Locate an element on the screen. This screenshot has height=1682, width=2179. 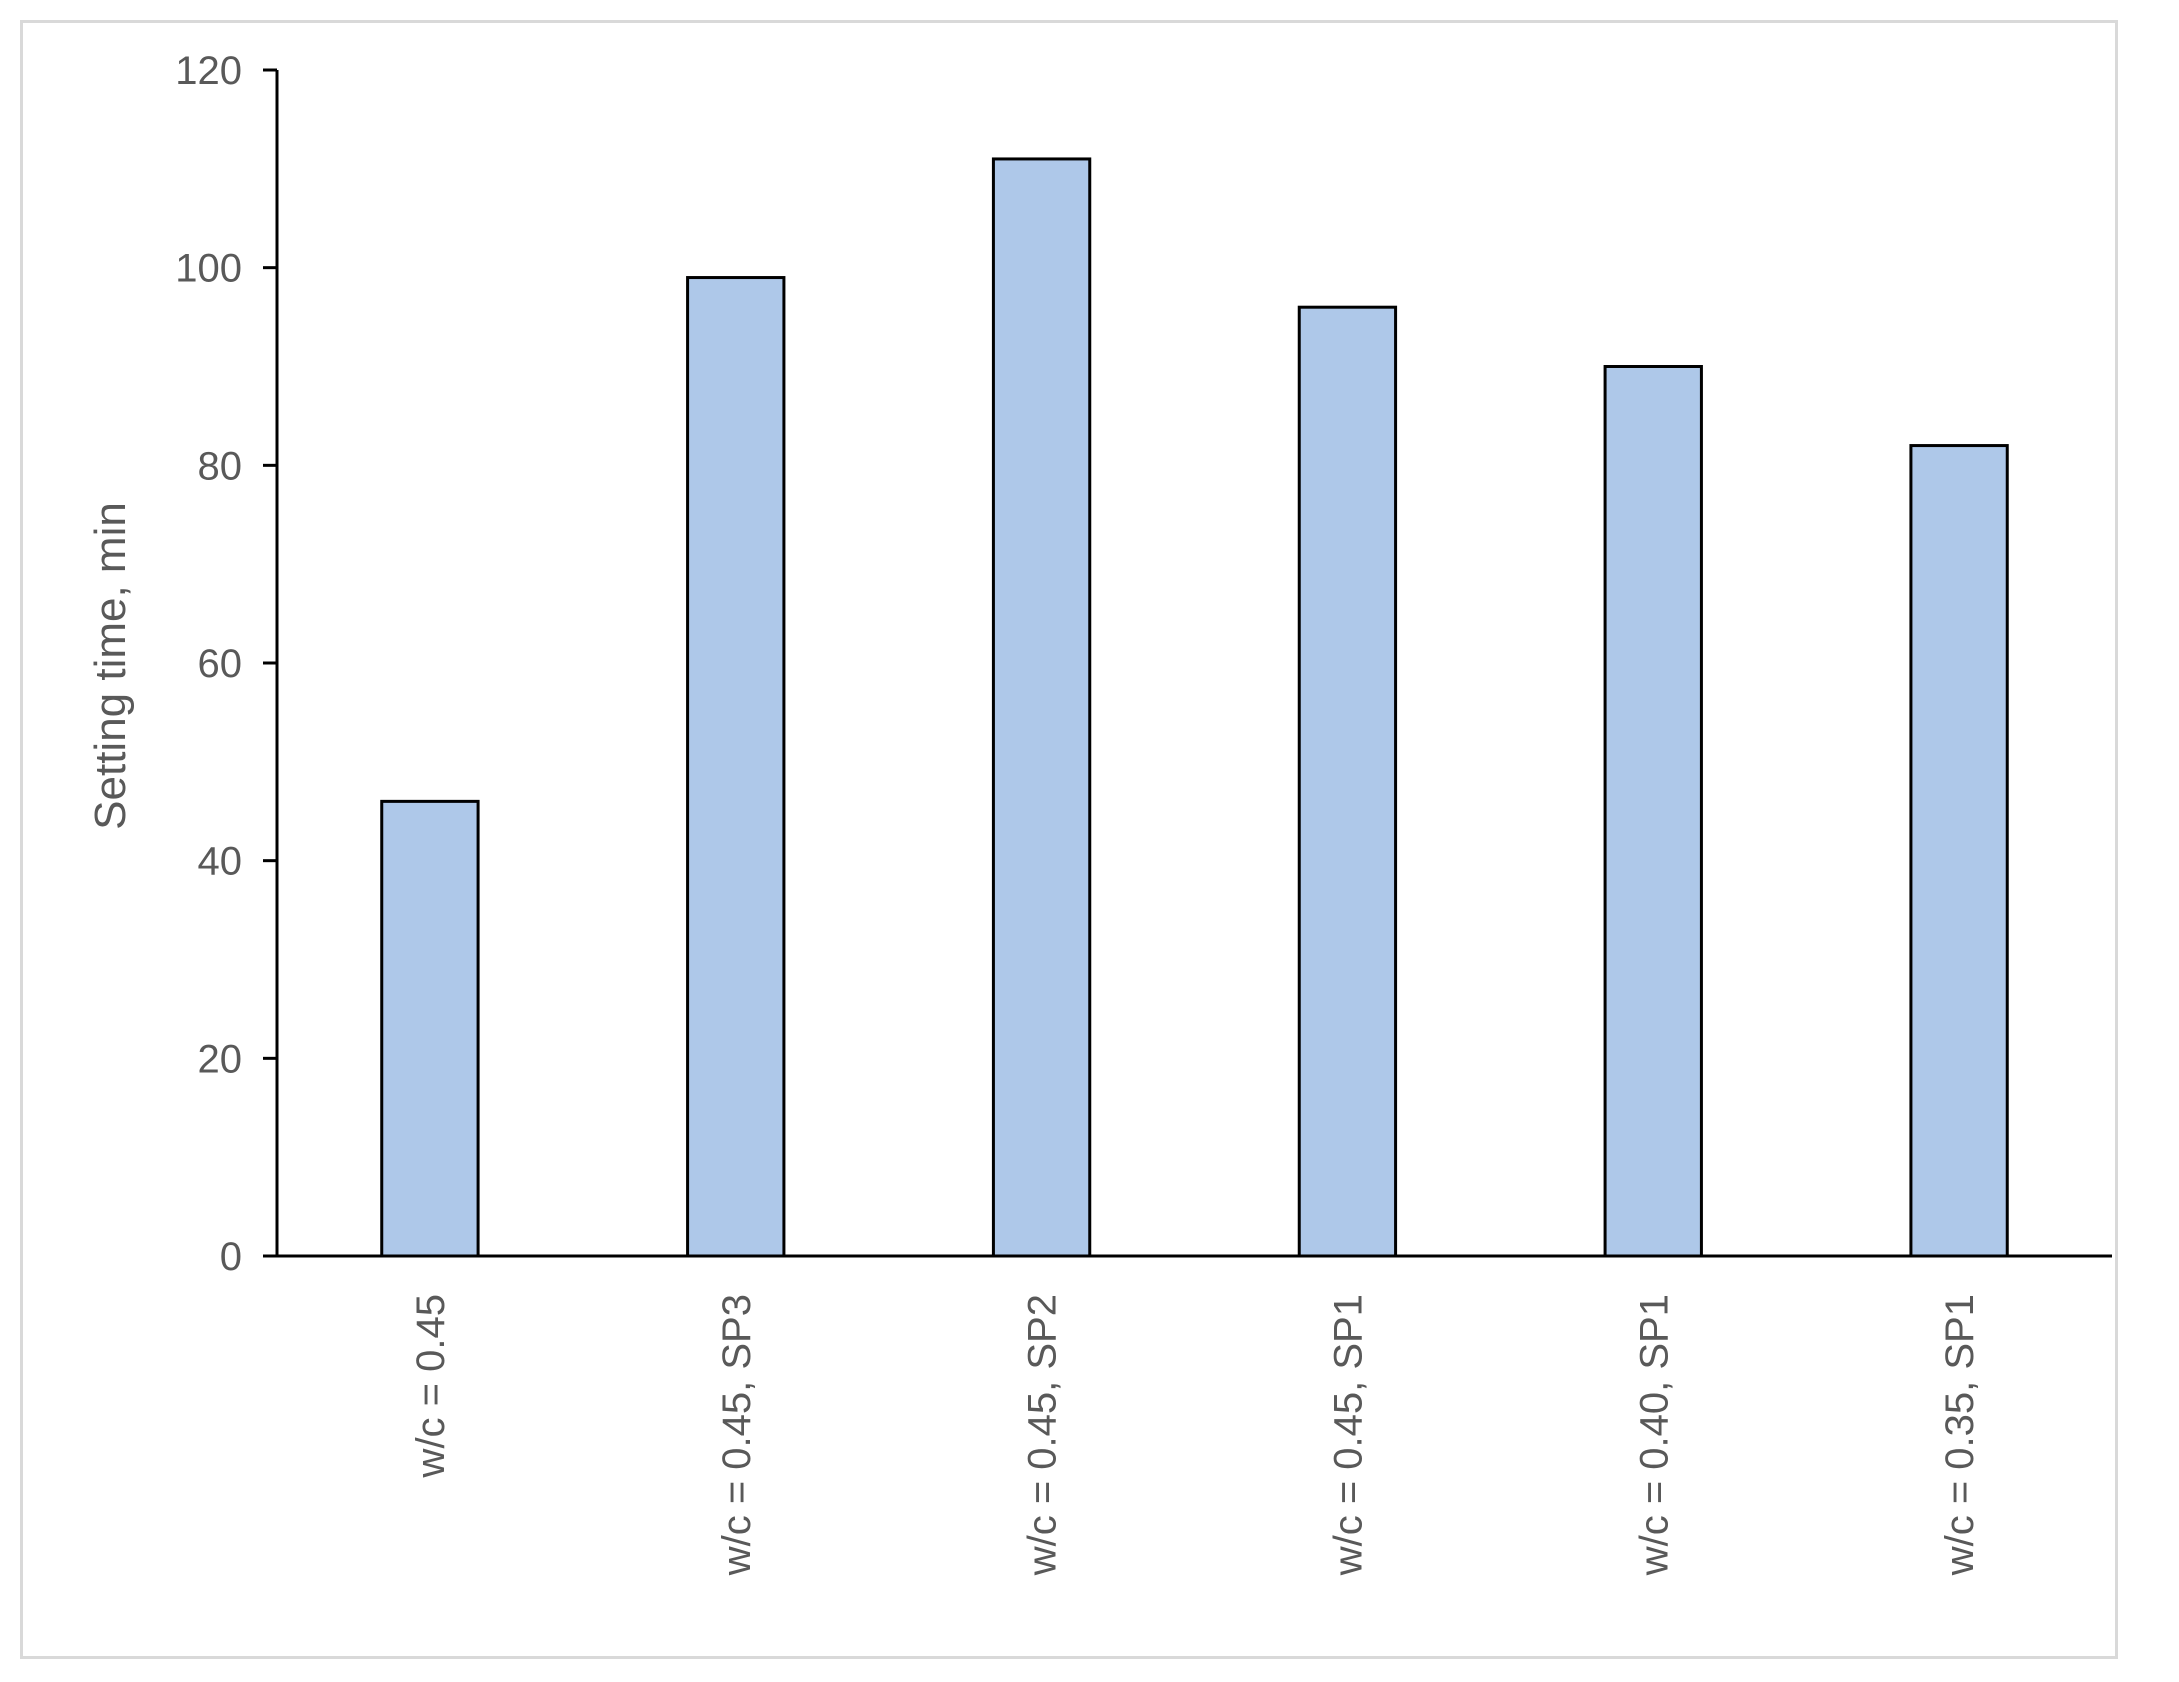
y-ticks-layer: 0 20 40 60 80 100 120 is located at coordinates (226, 664).